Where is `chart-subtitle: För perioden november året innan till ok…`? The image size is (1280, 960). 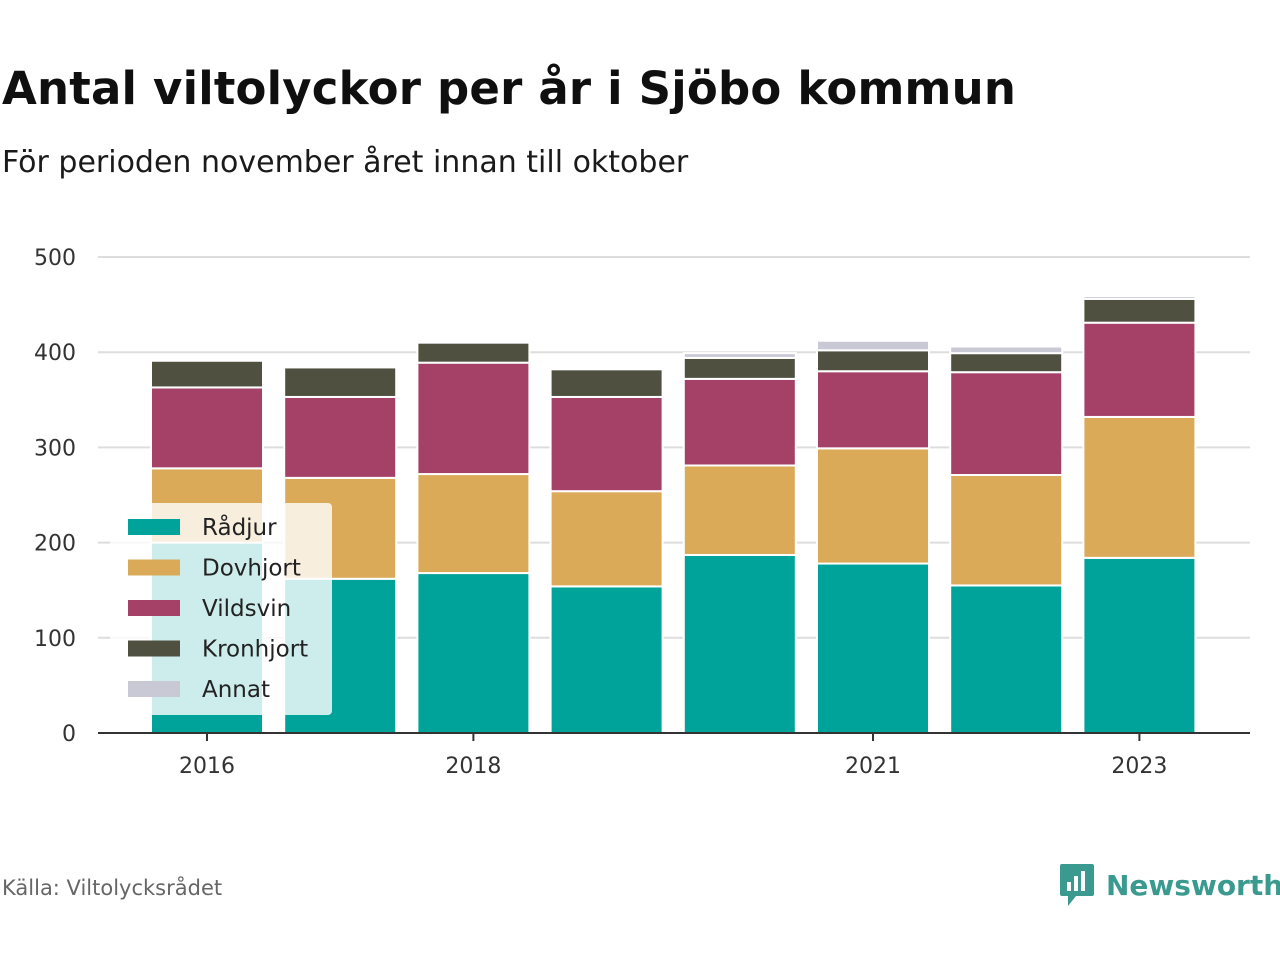 chart-subtitle: För perioden november året innan till ok… is located at coordinates (345, 162).